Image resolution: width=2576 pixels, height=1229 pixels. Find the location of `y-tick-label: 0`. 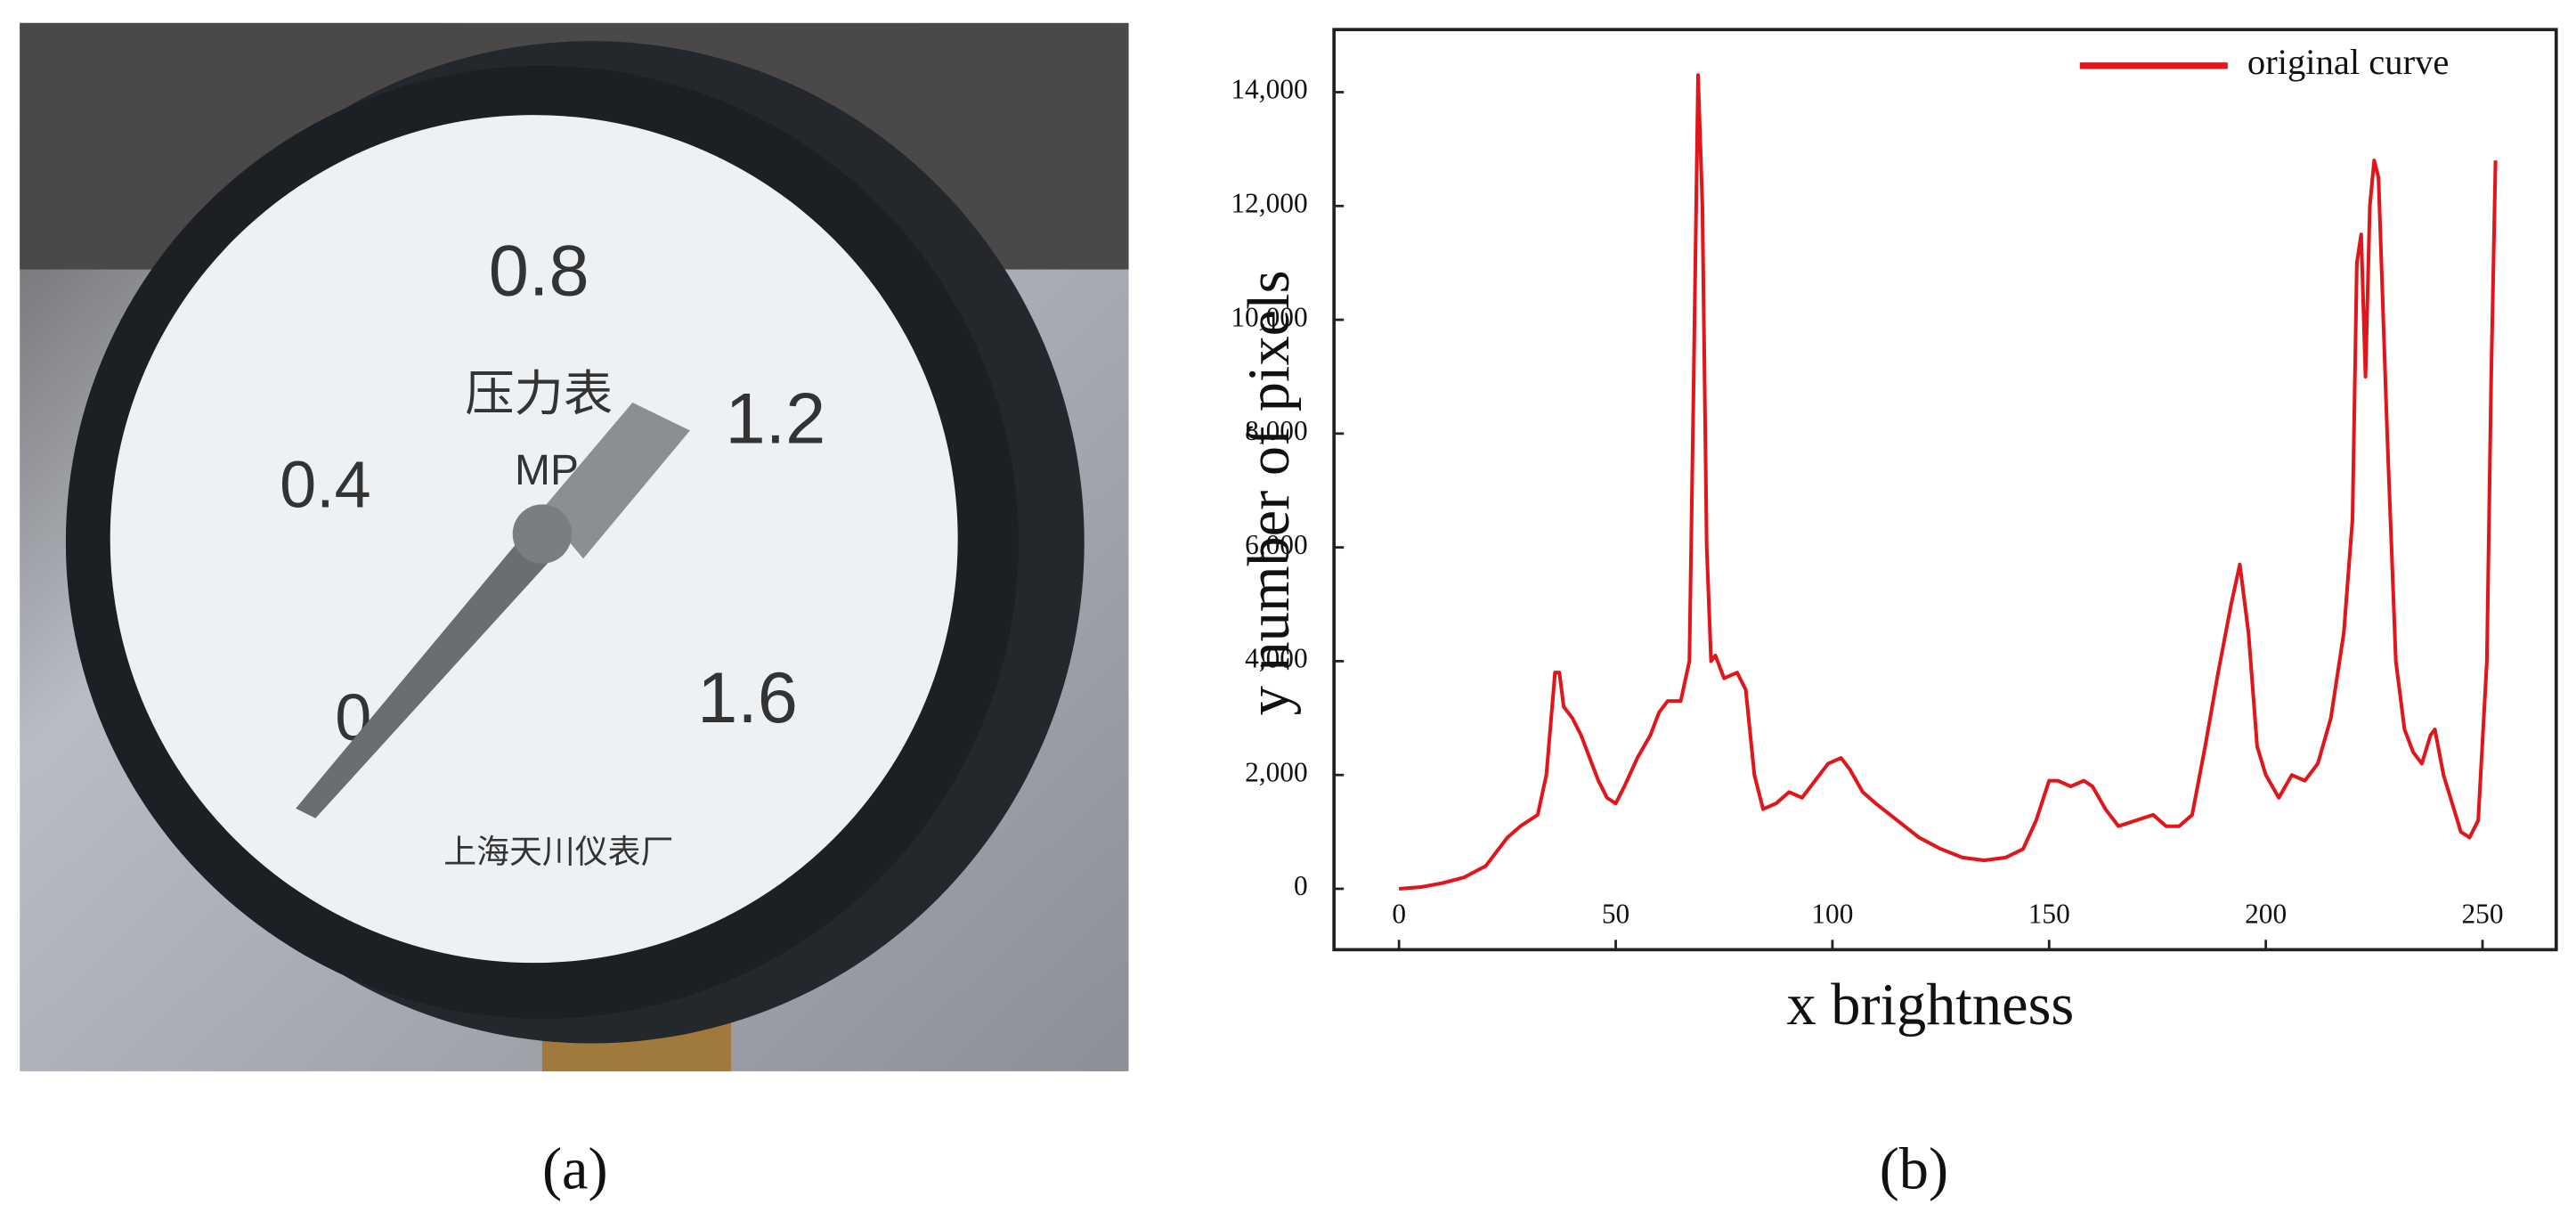

y-tick-label: 0 is located at coordinates (1301, 886).